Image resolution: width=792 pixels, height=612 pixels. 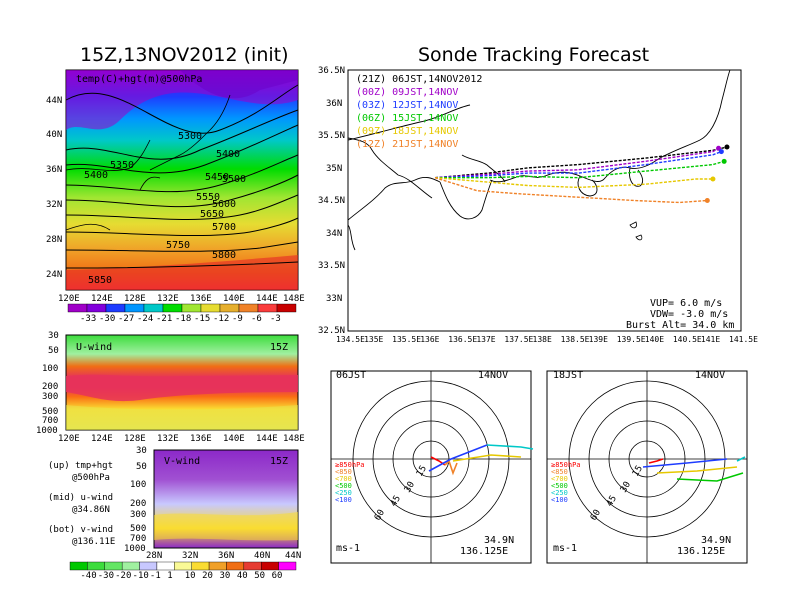 What do you see at coordinates (224, 576) in the screenshot?
I see `colorbar-label: 30` at bounding box center [224, 576].